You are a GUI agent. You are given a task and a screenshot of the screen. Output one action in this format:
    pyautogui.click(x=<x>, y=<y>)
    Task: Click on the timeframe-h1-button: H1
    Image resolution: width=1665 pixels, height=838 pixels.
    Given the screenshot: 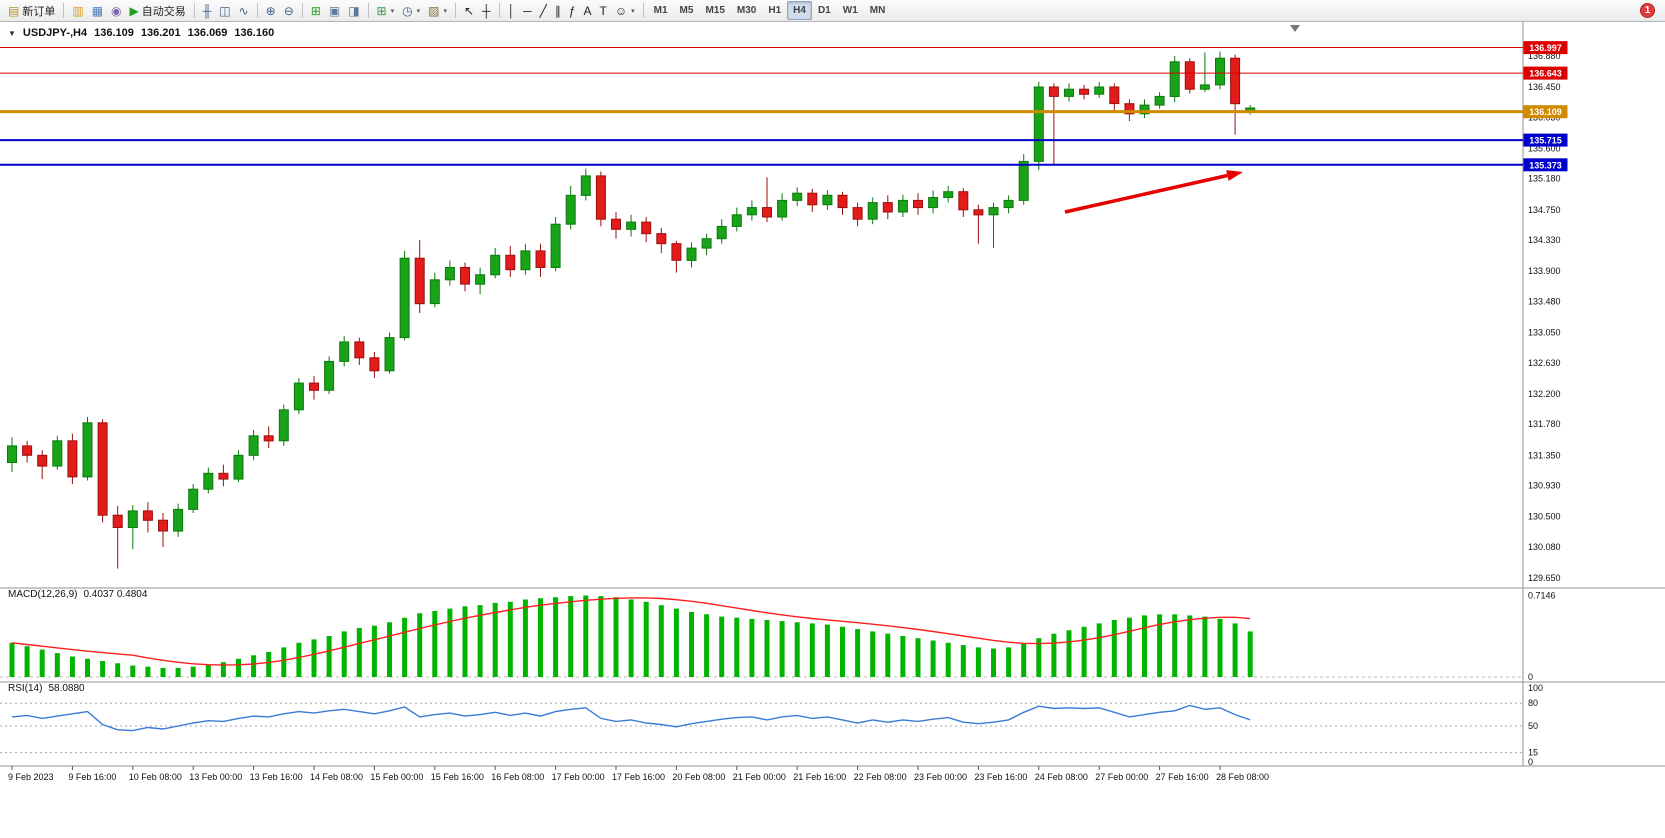 What is the action you would take?
    pyautogui.click(x=774, y=10)
    